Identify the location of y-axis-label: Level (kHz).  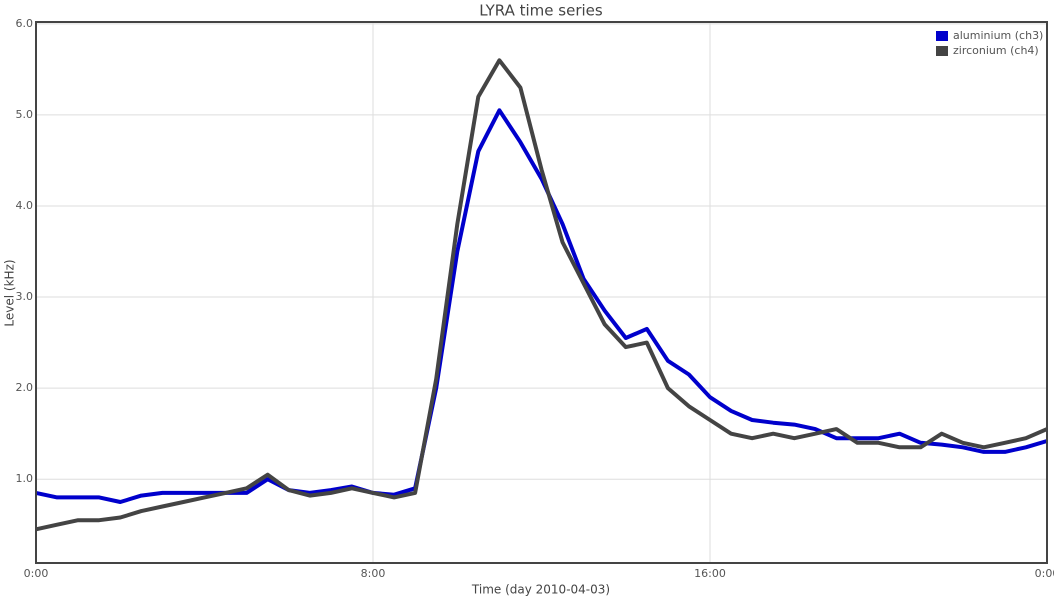
(10, 292).